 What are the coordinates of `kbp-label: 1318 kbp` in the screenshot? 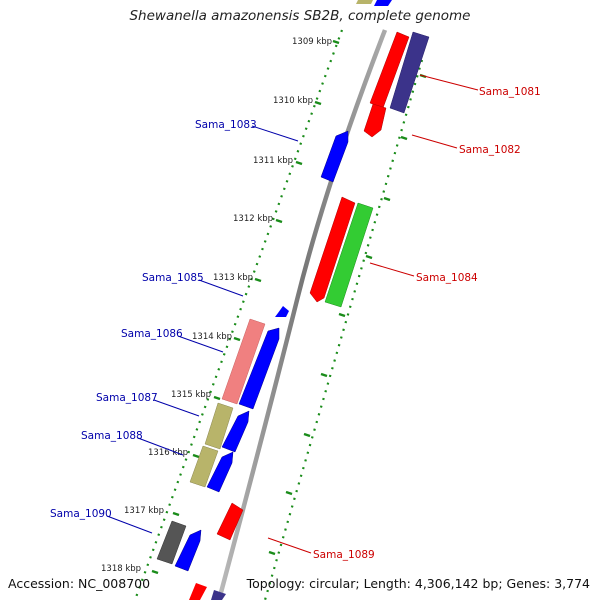 It's located at (121, 569).